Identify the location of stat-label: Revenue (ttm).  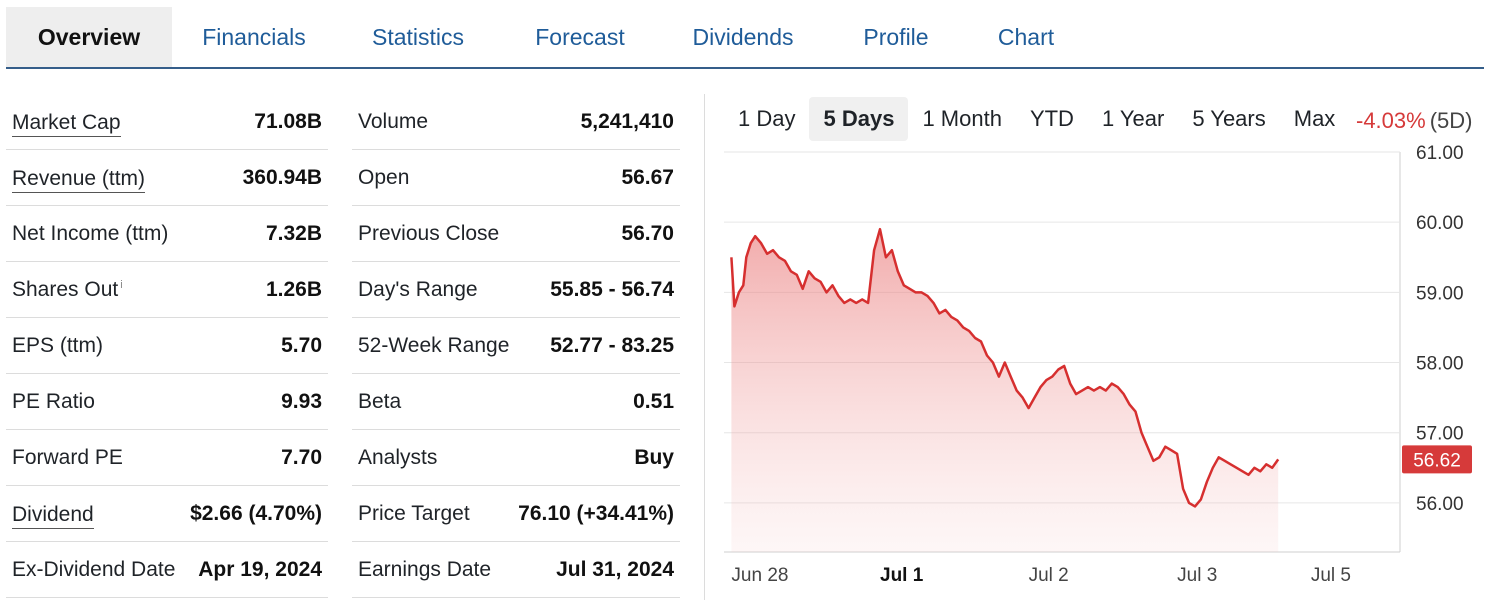
(79, 179).